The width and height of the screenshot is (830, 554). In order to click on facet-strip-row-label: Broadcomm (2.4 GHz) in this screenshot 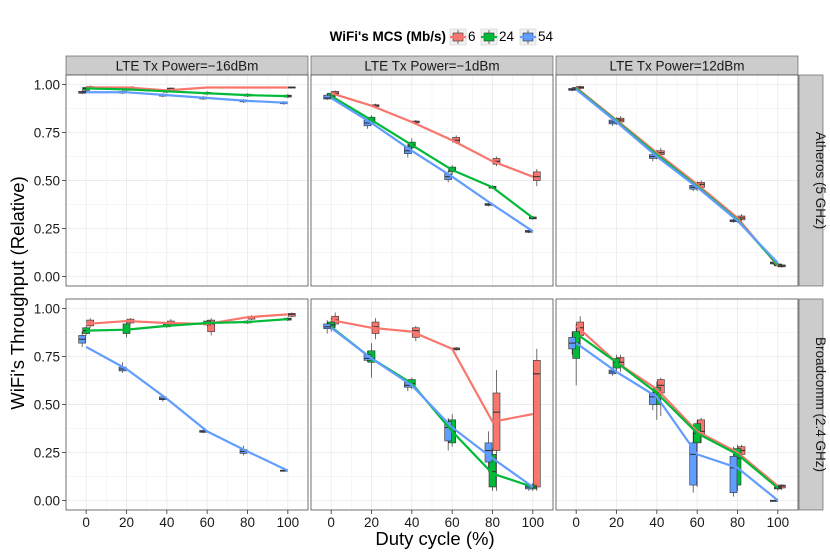, I will do `click(820, 404)`.